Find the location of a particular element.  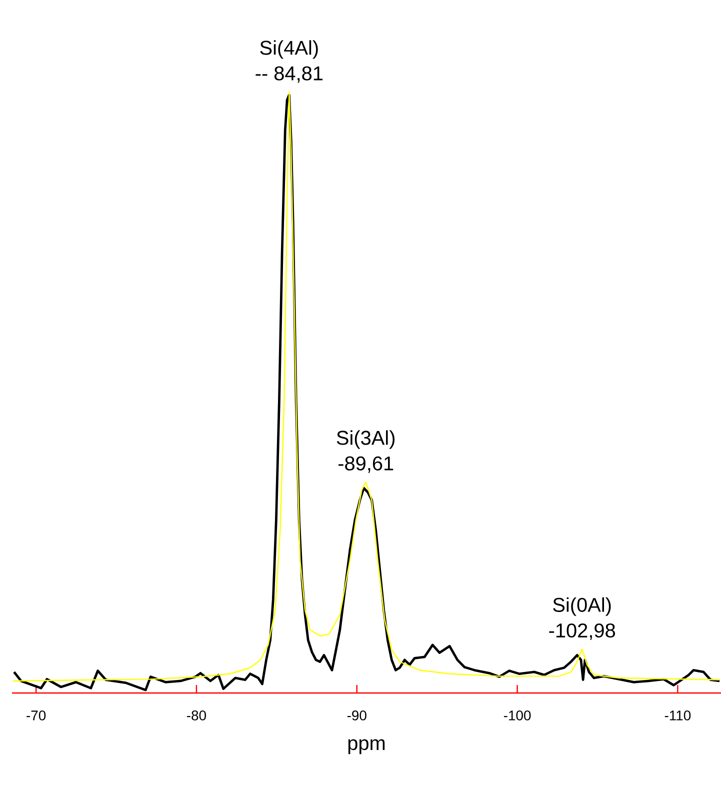

annotation: Si(0Al) is located at coordinates (582, 606).